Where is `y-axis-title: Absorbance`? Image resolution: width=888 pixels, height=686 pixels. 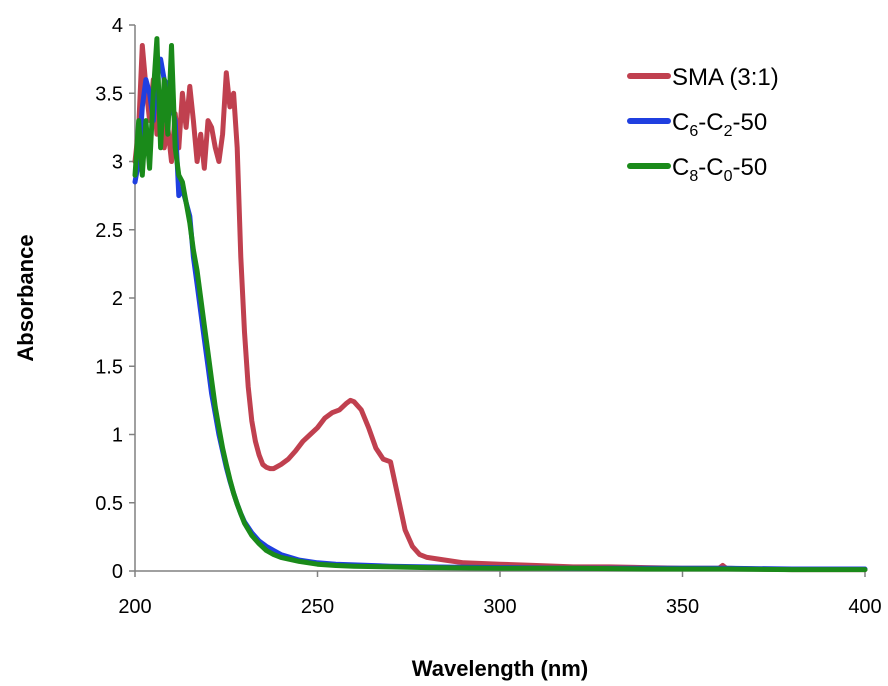
y-axis-title: Absorbance is located at coordinates (25, 297).